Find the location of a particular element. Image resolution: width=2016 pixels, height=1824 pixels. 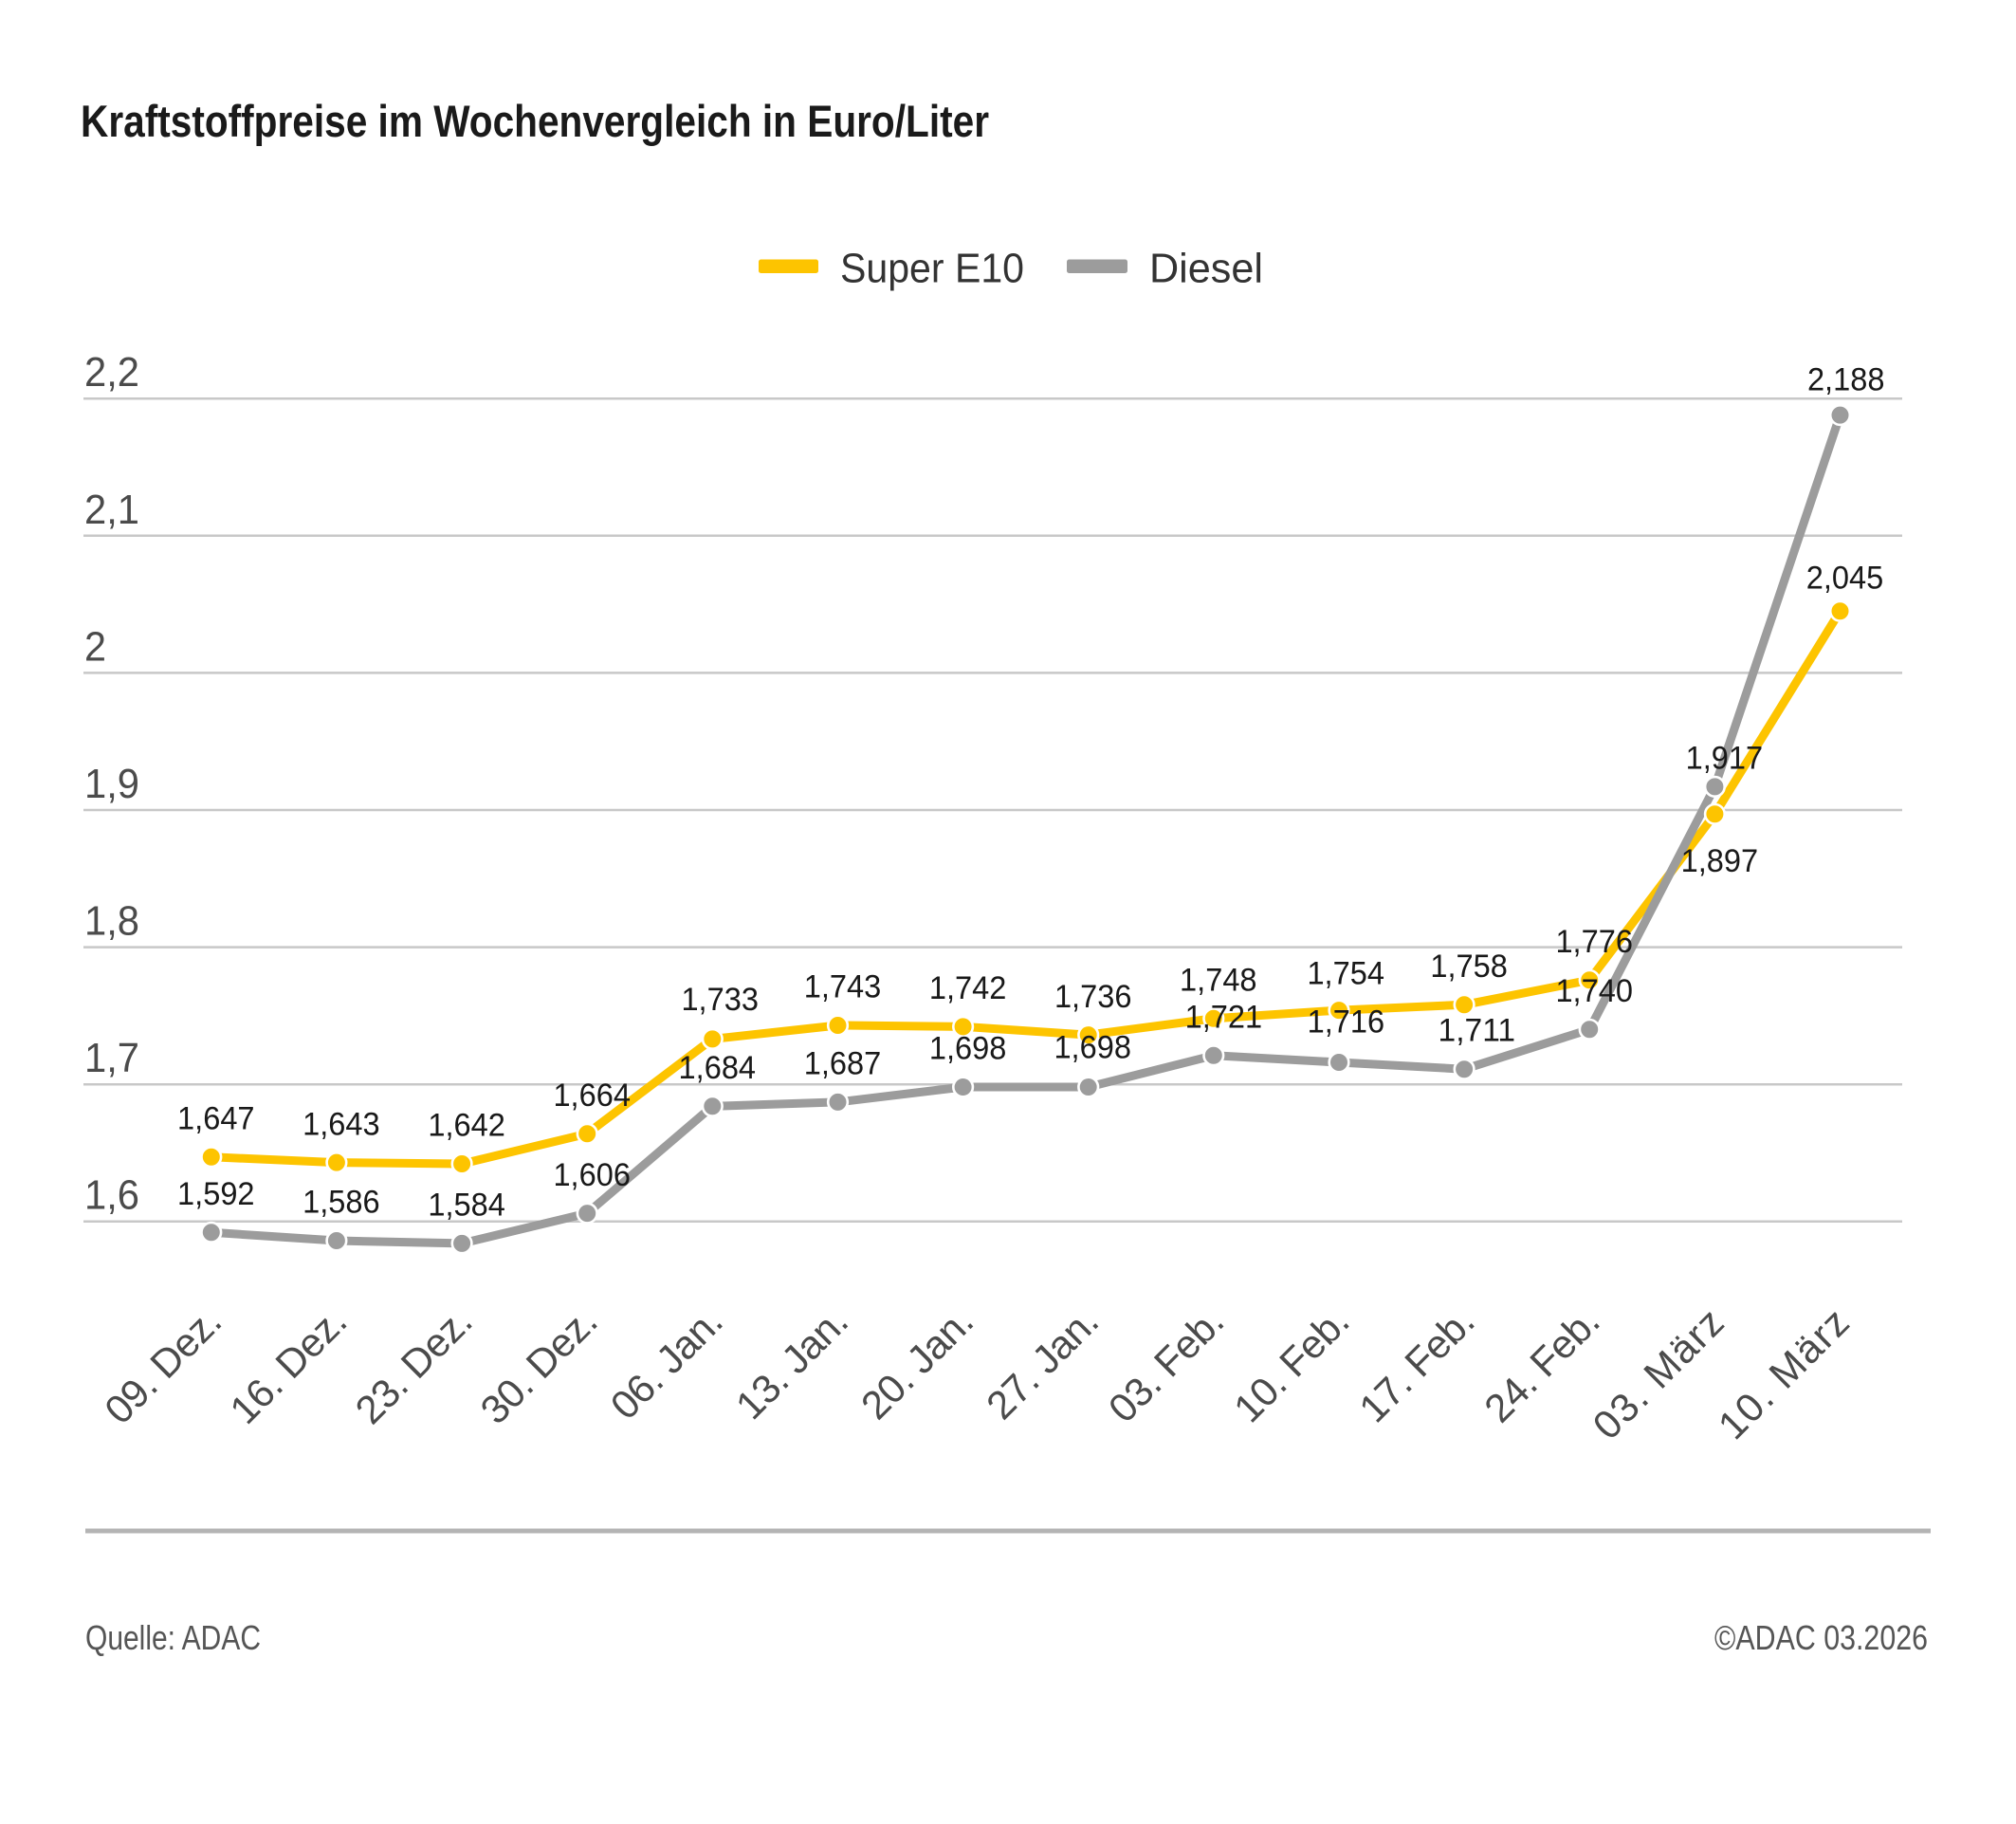

svg-text: 1,711 is located at coordinates (1477, 1031).